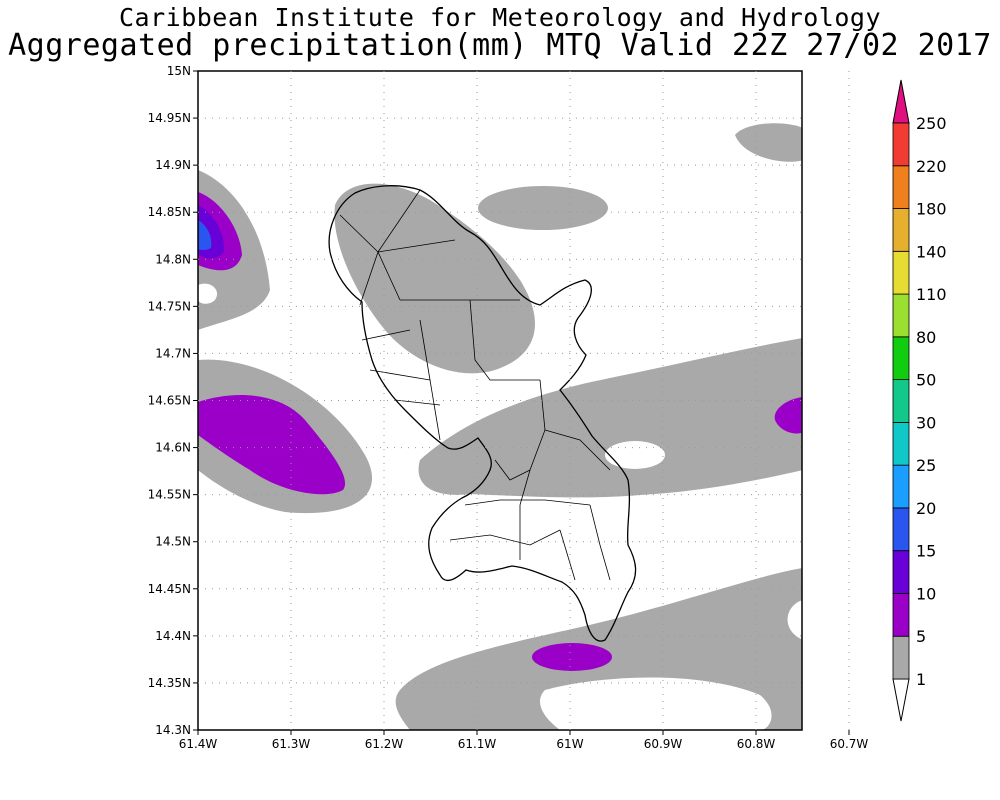 The height and width of the screenshot is (800, 1000). What do you see at coordinates (926, 337) in the screenshot?
I see `legend-level-label: 80` at bounding box center [926, 337].